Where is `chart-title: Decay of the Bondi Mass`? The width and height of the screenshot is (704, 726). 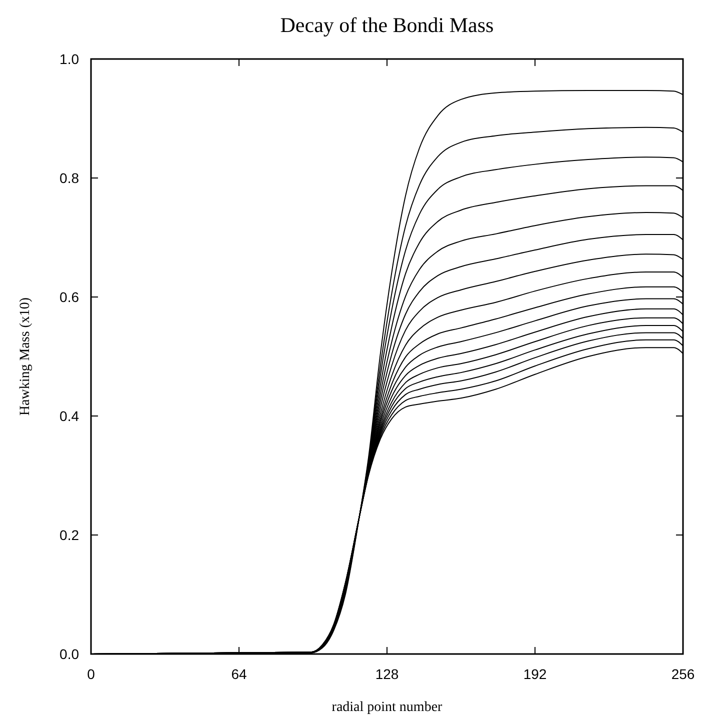
chart-title: Decay of the Bondi Mass is located at coordinates (387, 25).